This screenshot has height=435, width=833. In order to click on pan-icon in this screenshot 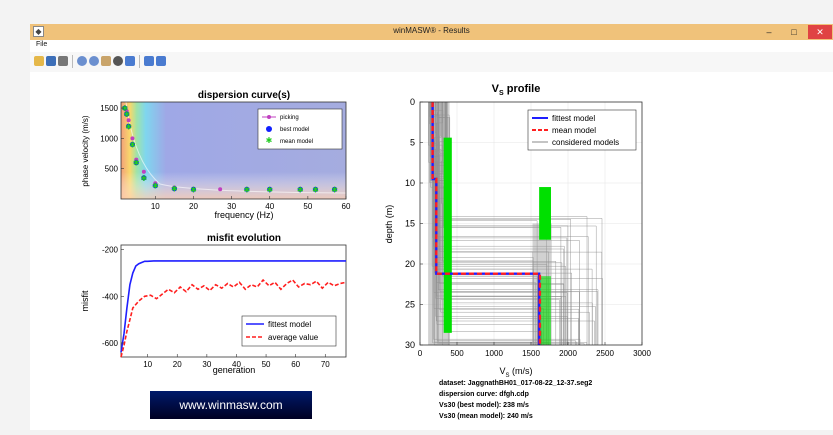, I will do `click(106, 61)`.